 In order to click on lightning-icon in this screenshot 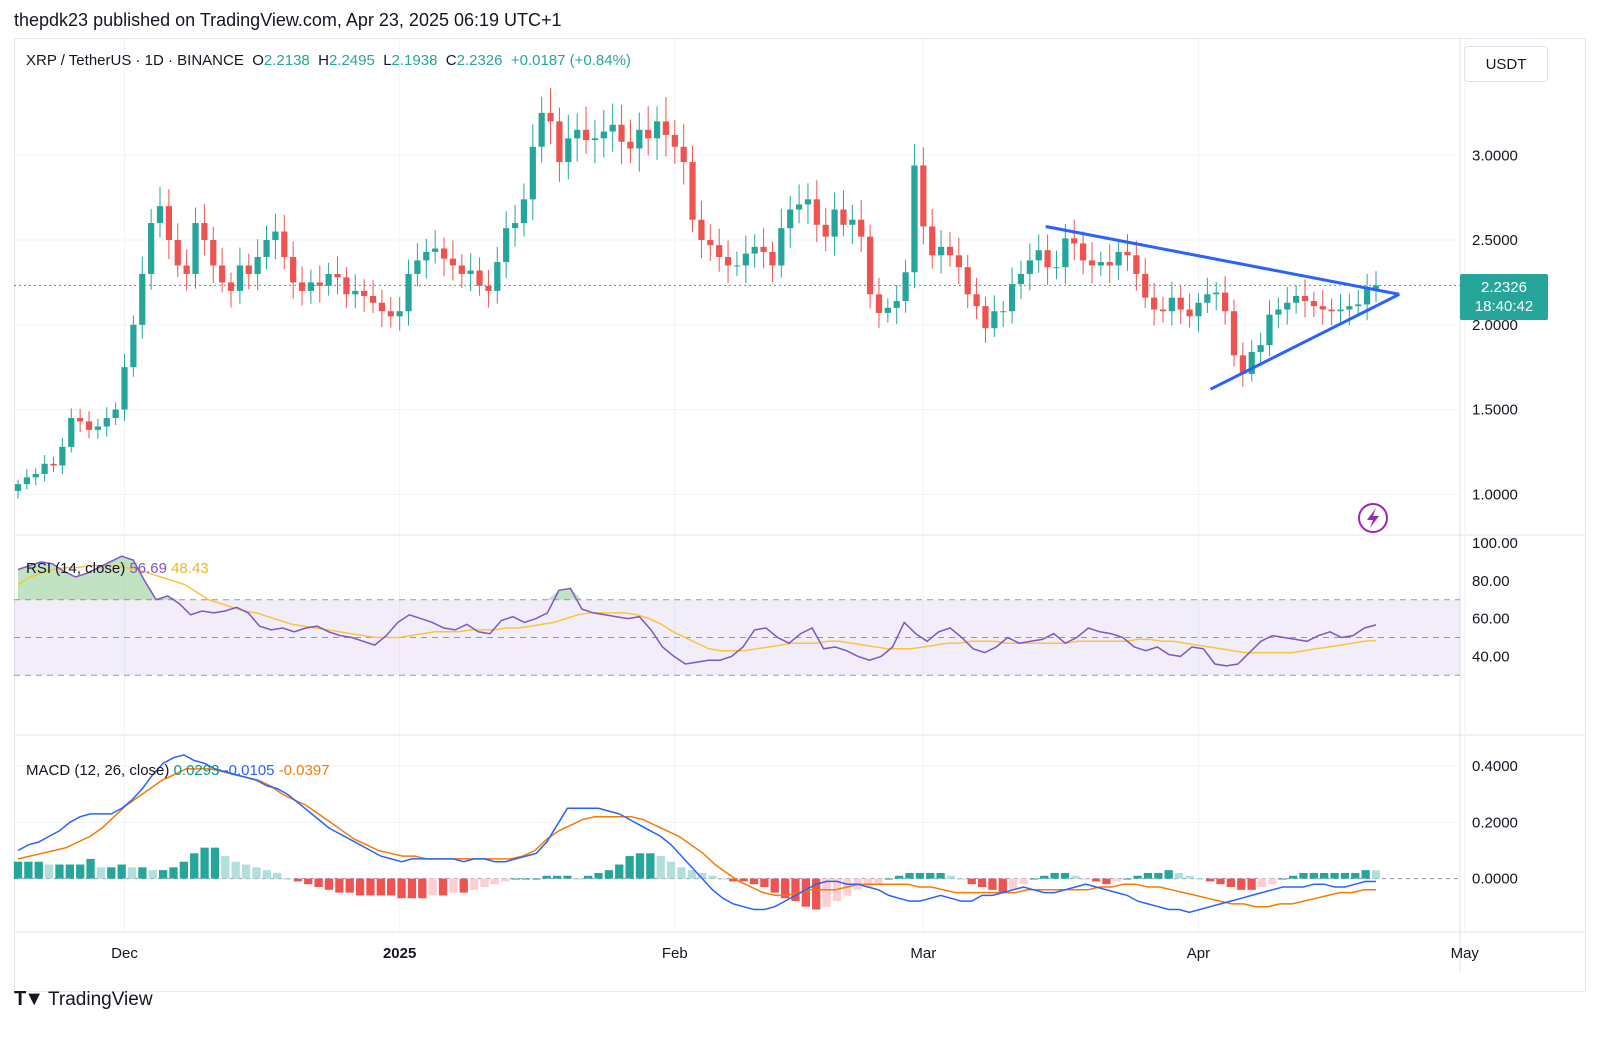, I will do `click(1373, 518)`.